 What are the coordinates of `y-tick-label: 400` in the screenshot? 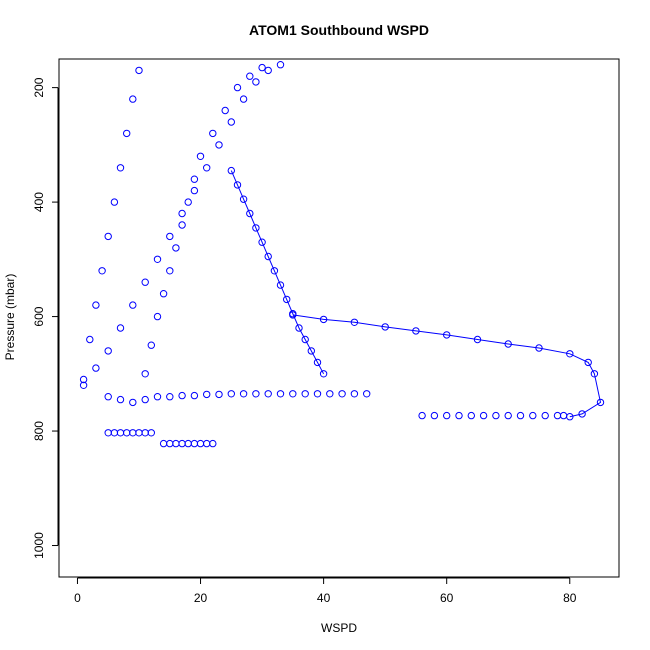 It's located at (39, 202).